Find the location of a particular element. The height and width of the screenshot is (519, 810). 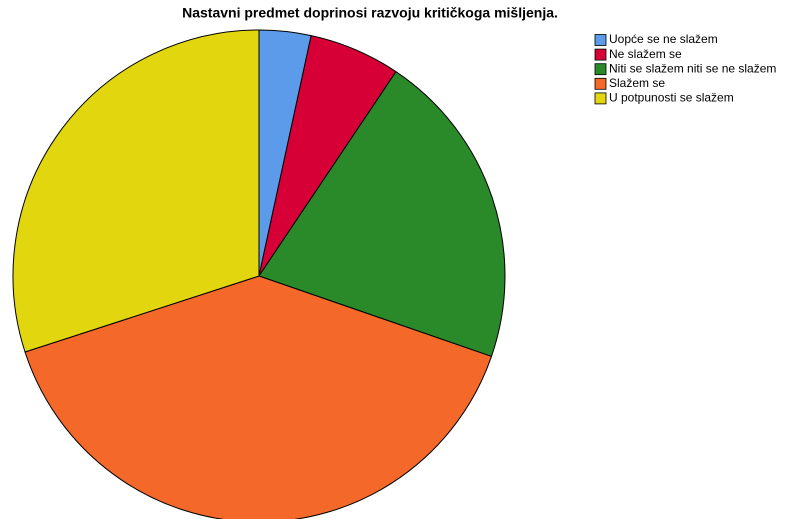

legend-label: U potpunosti se slažem is located at coordinates (671, 98).